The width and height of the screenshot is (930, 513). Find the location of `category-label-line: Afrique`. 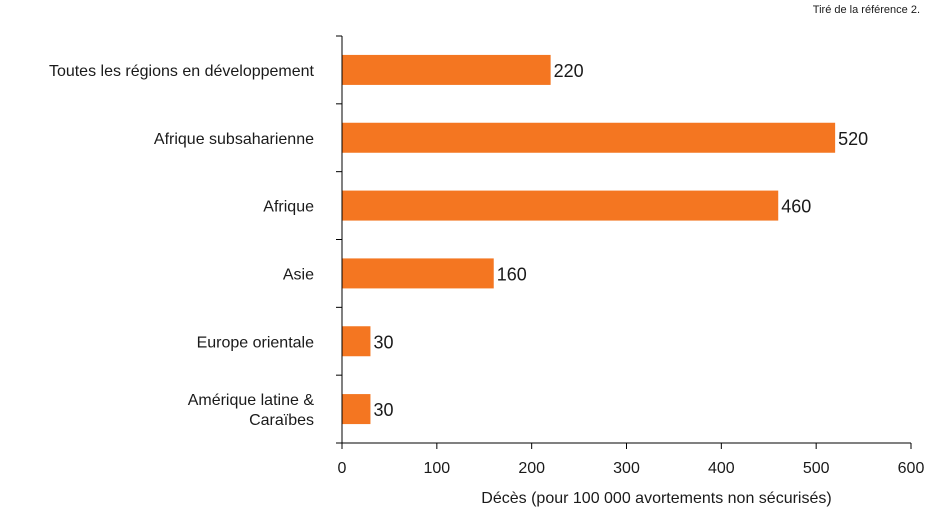

category-label-line: Afrique is located at coordinates (288, 207).